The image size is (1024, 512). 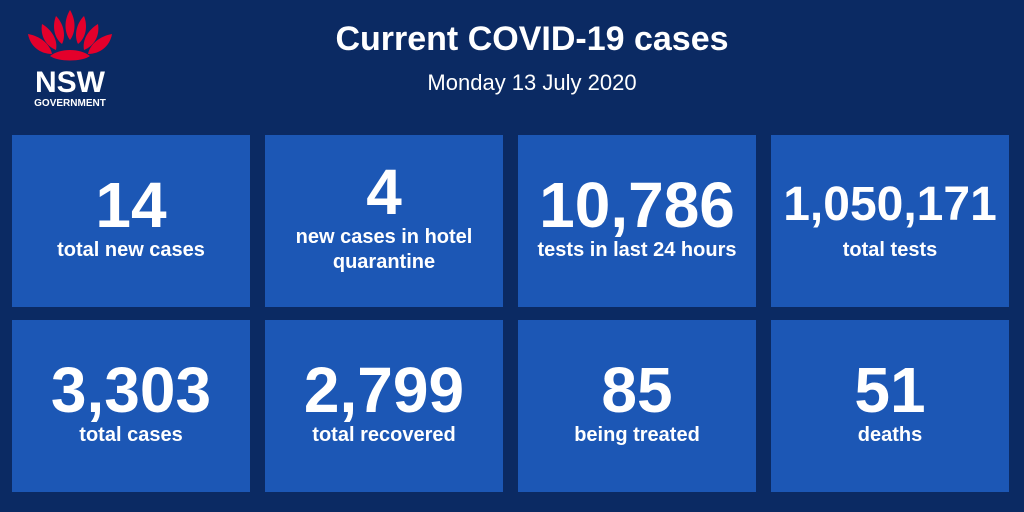 I want to click on stat-value: 51, so click(x=890, y=389).